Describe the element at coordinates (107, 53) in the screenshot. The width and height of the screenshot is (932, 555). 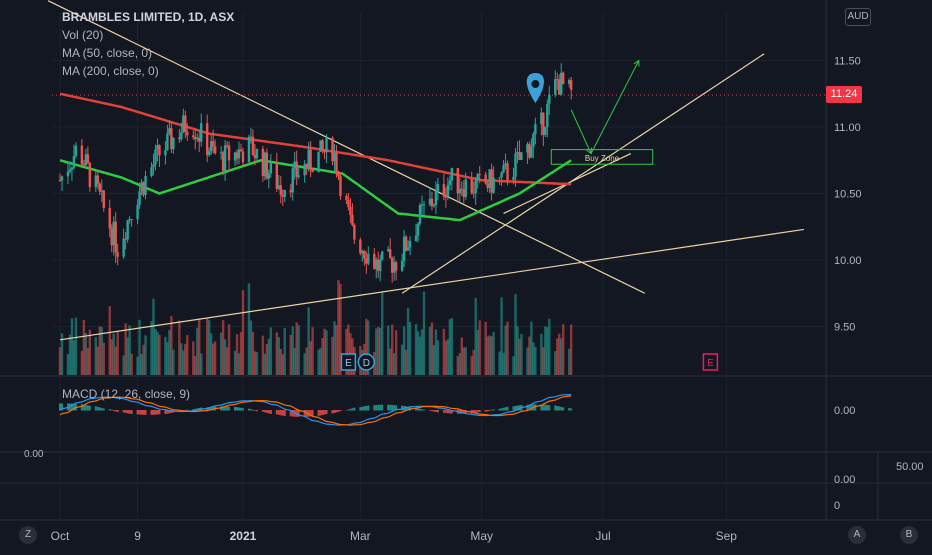
I see `study-ma50: MA (50, close, 0)` at that location.